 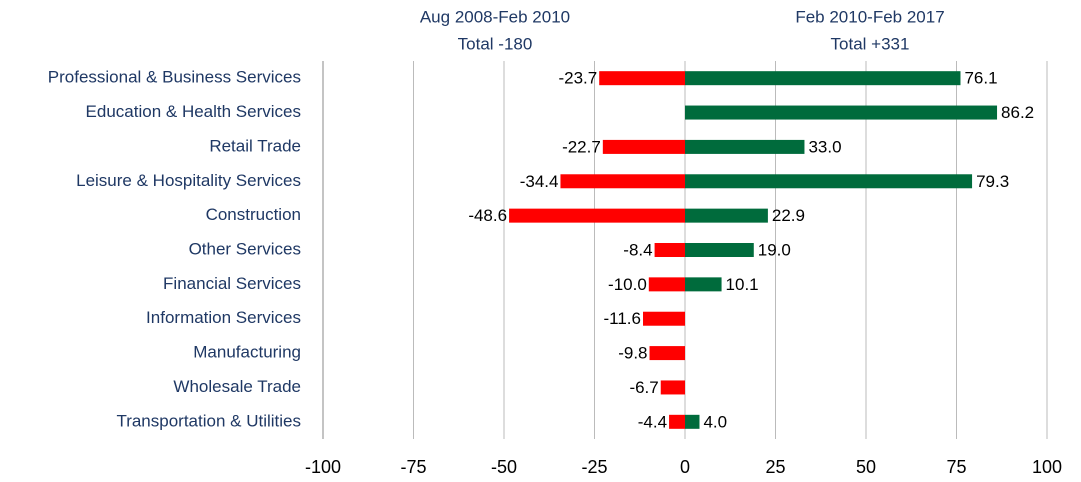 What do you see at coordinates (1017, 112) in the screenshot?
I see `value-label: 86.2` at bounding box center [1017, 112].